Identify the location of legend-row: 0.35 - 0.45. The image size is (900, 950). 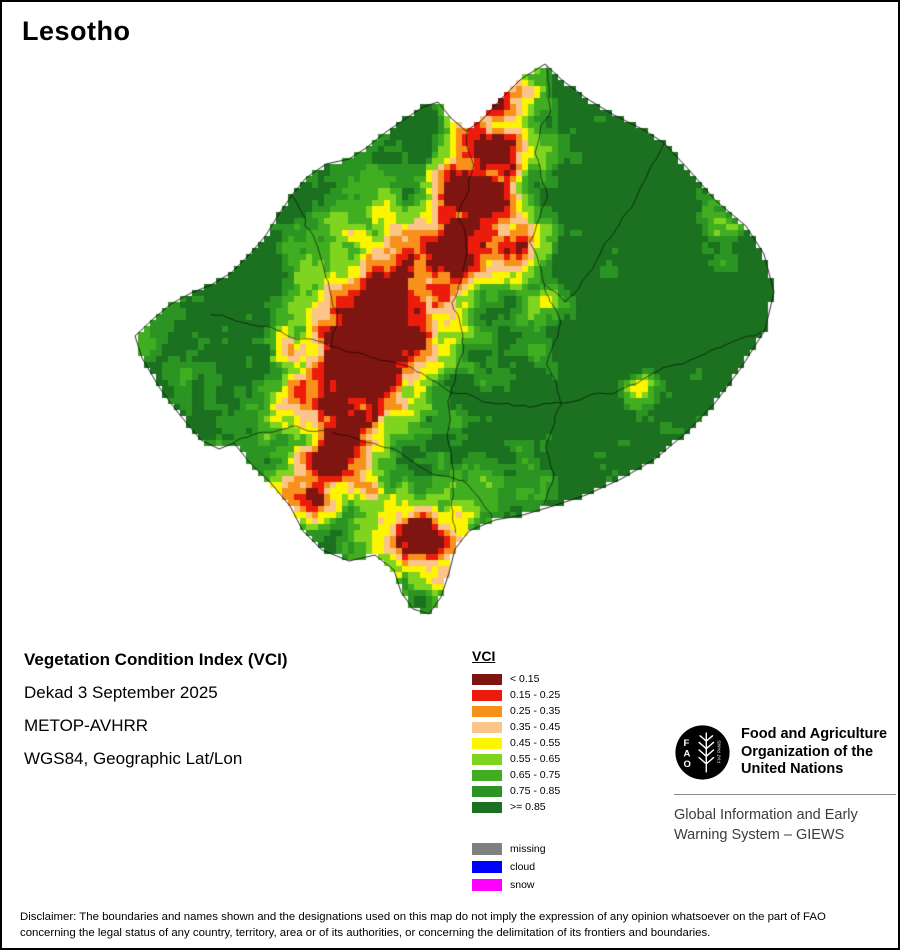
(516, 727).